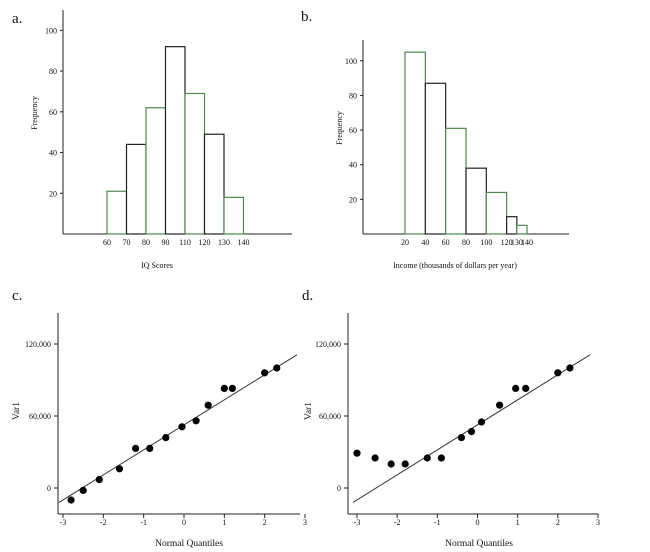 The image size is (650, 552). I want to click on y-tick-label: 40, so click(53, 153).